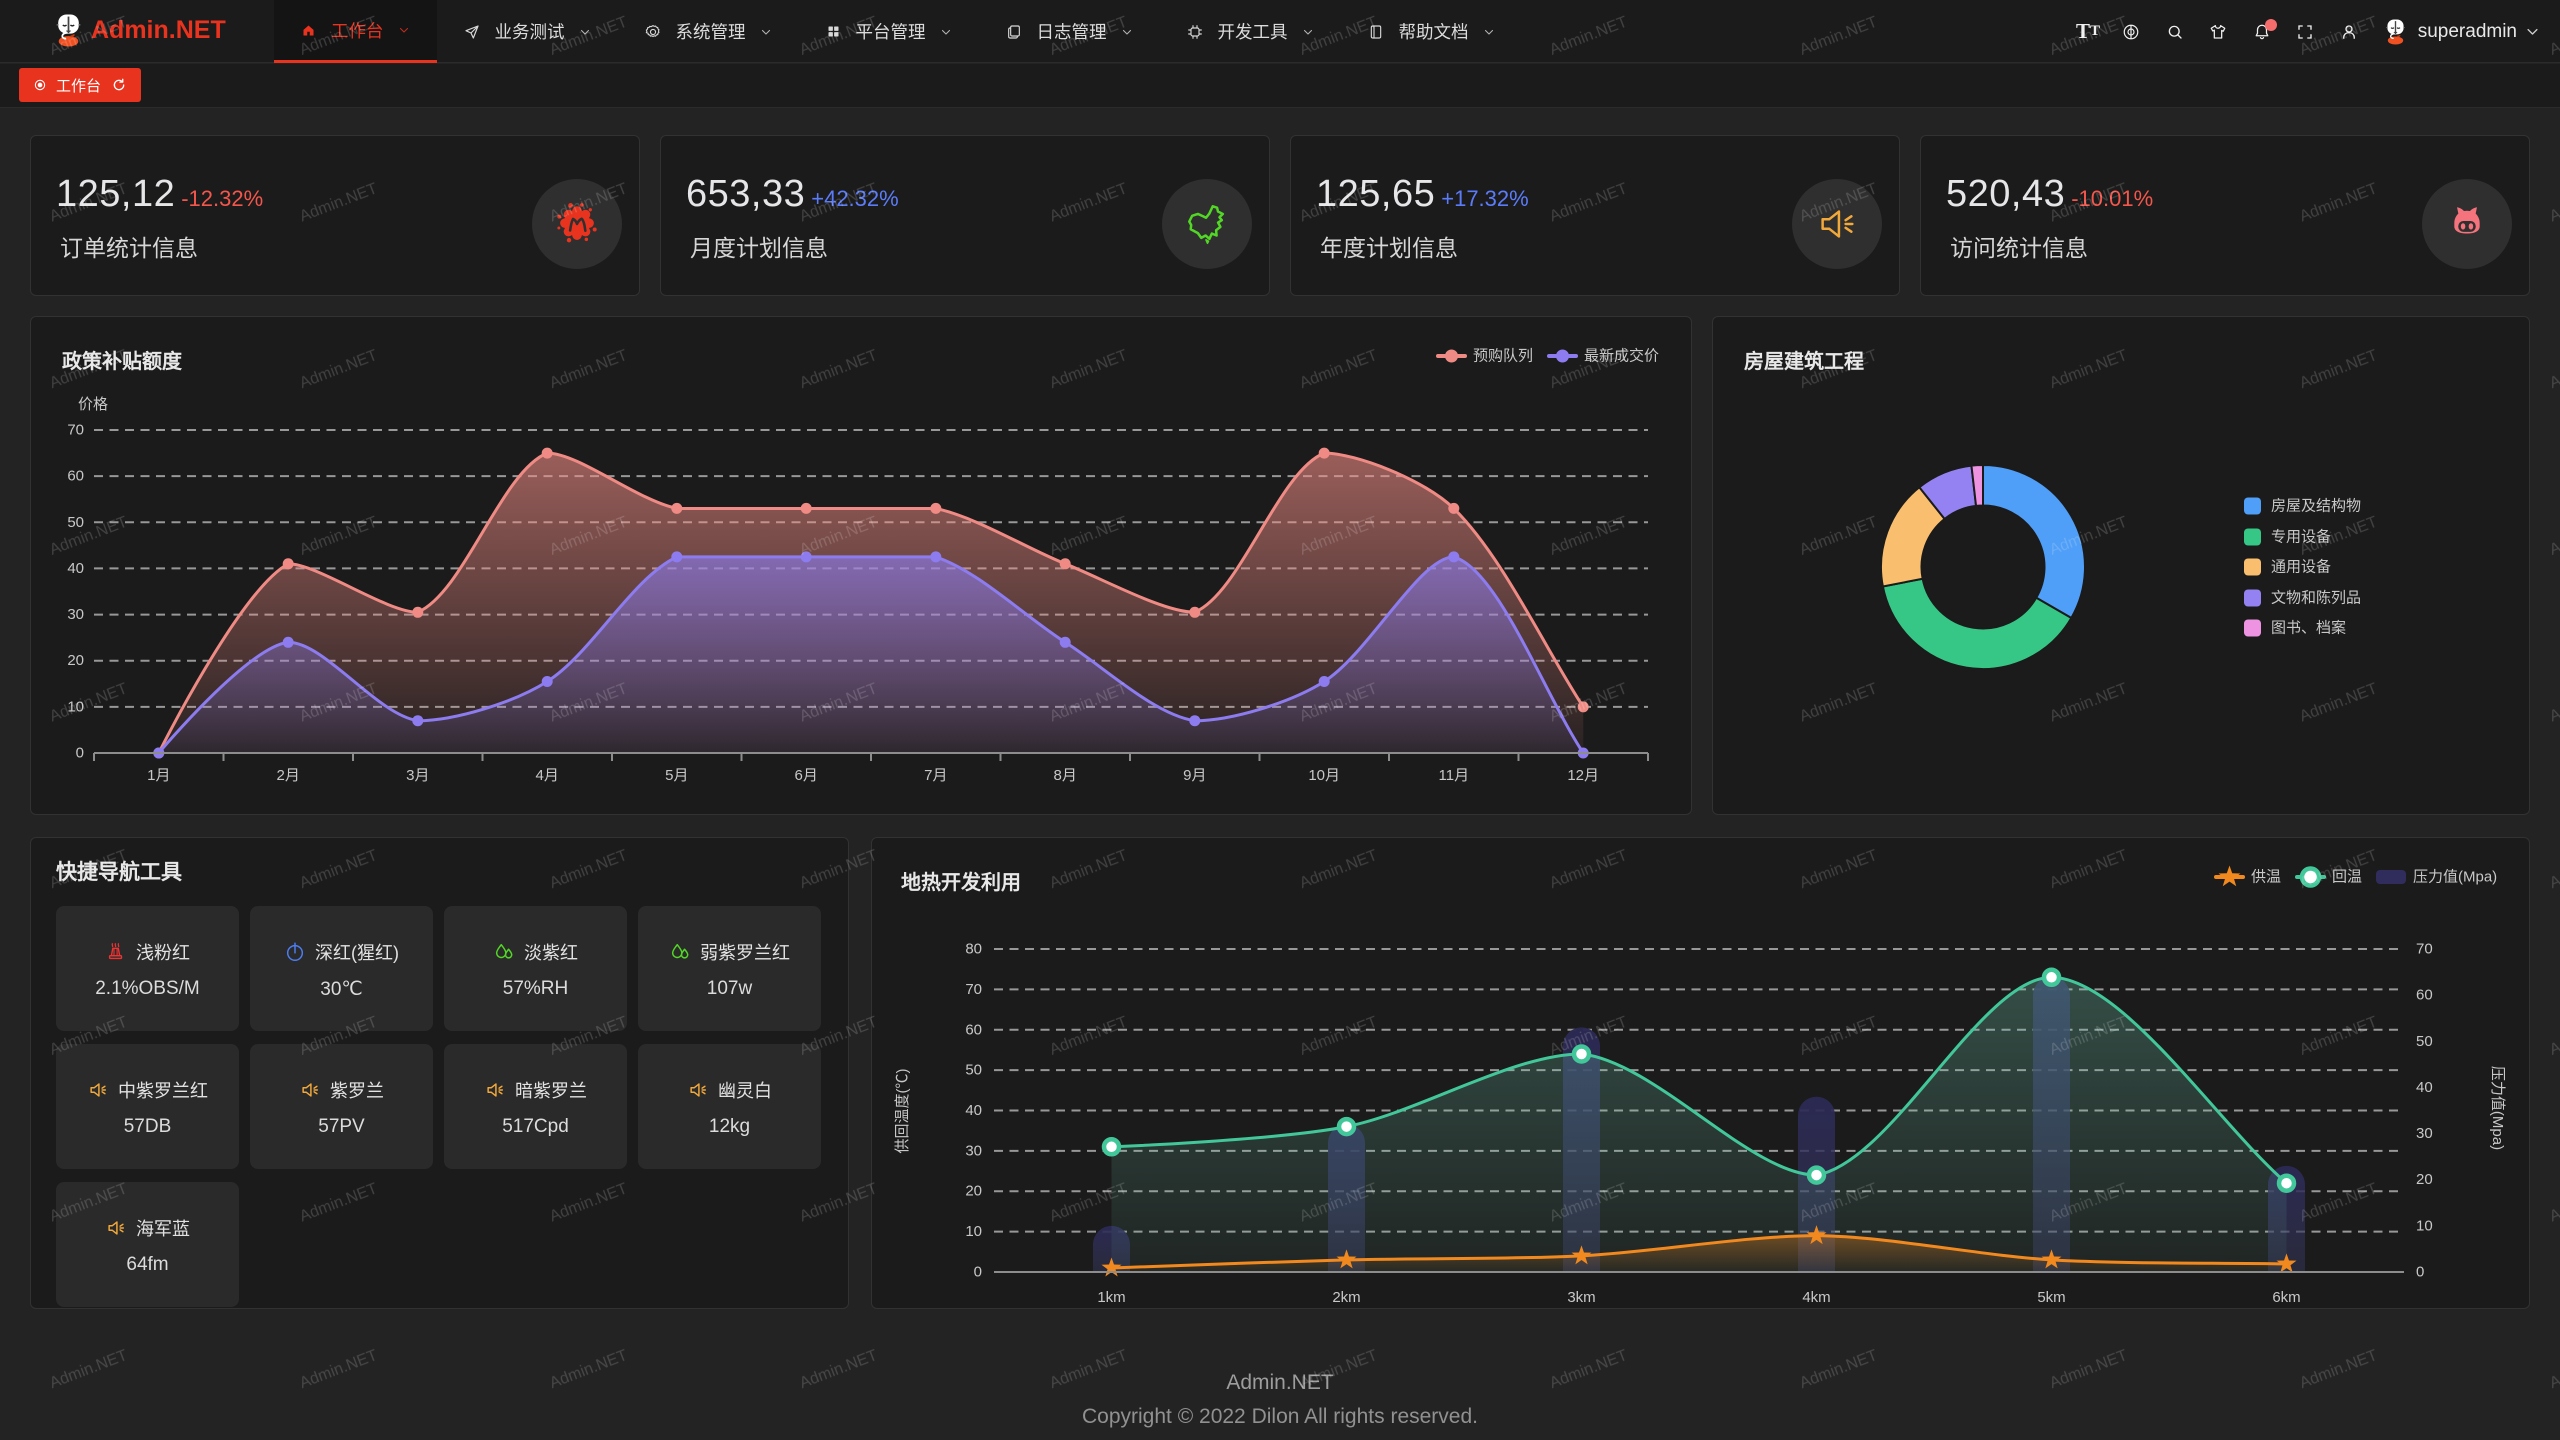 The height and width of the screenshot is (1440, 2560). What do you see at coordinates (2266, 877) in the screenshot?
I see `svg-text: 供温` at bounding box center [2266, 877].